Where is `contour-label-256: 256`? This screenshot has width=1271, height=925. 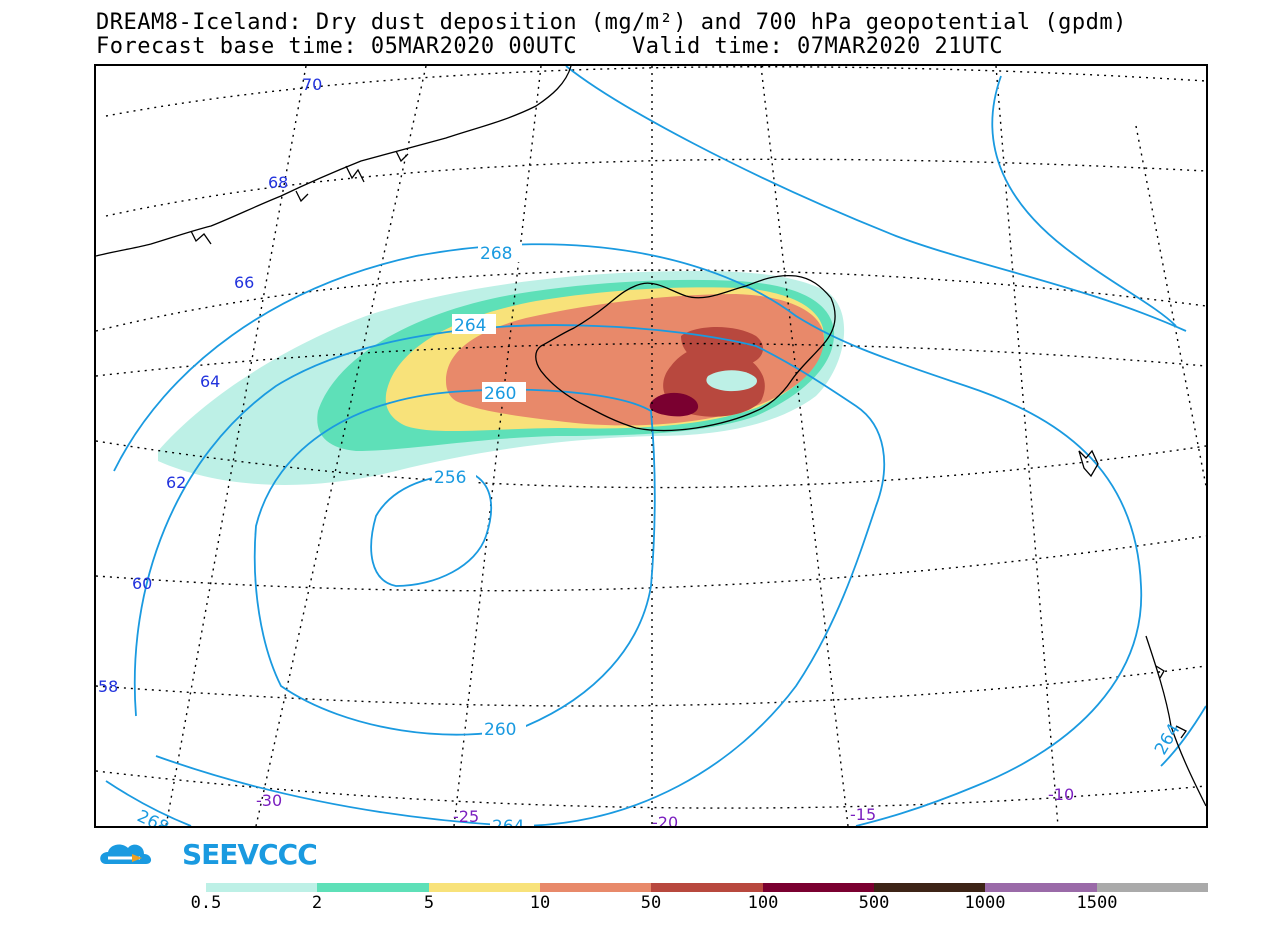 contour-label-256: 256 is located at coordinates (450, 478).